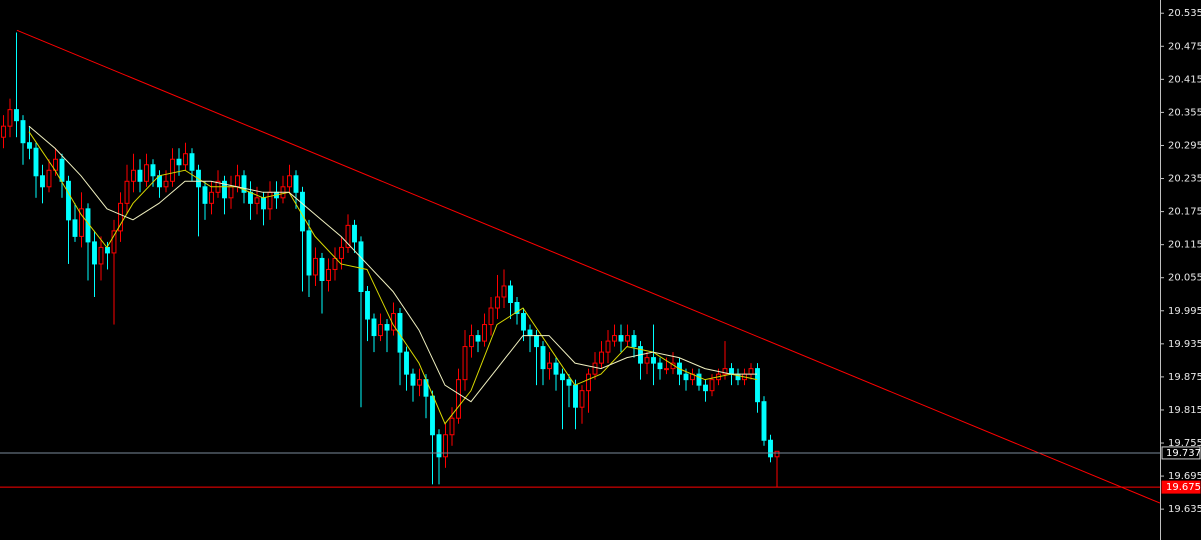  What do you see at coordinates (1184, 79) in the screenshot?
I see `y-tick-label: 20.415` at bounding box center [1184, 79].